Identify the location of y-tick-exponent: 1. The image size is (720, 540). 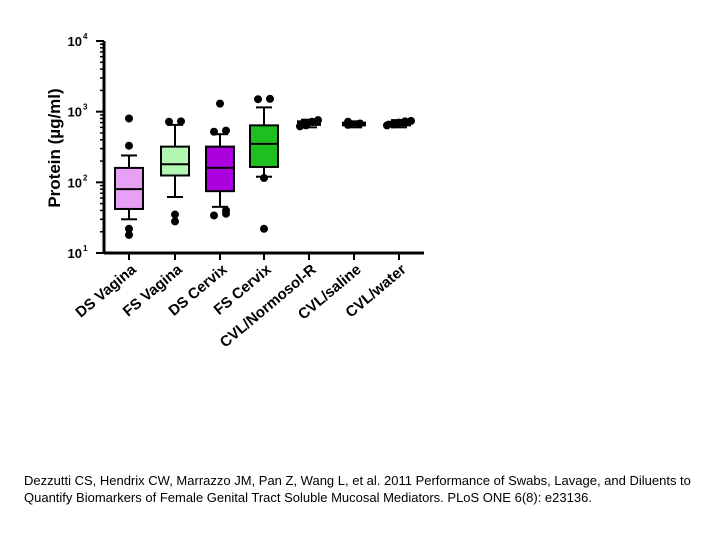
(85, 248).